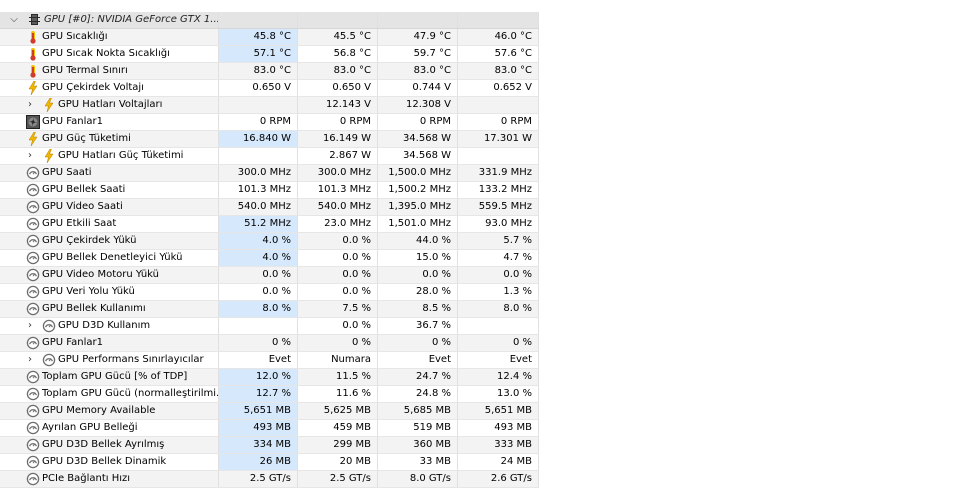  Describe the element at coordinates (269, 326) in the screenshot. I see `sensor-row-gpu-d3d-kullanim: › GPU D3D Kullanım 0.0 % 36.7 %` at that location.